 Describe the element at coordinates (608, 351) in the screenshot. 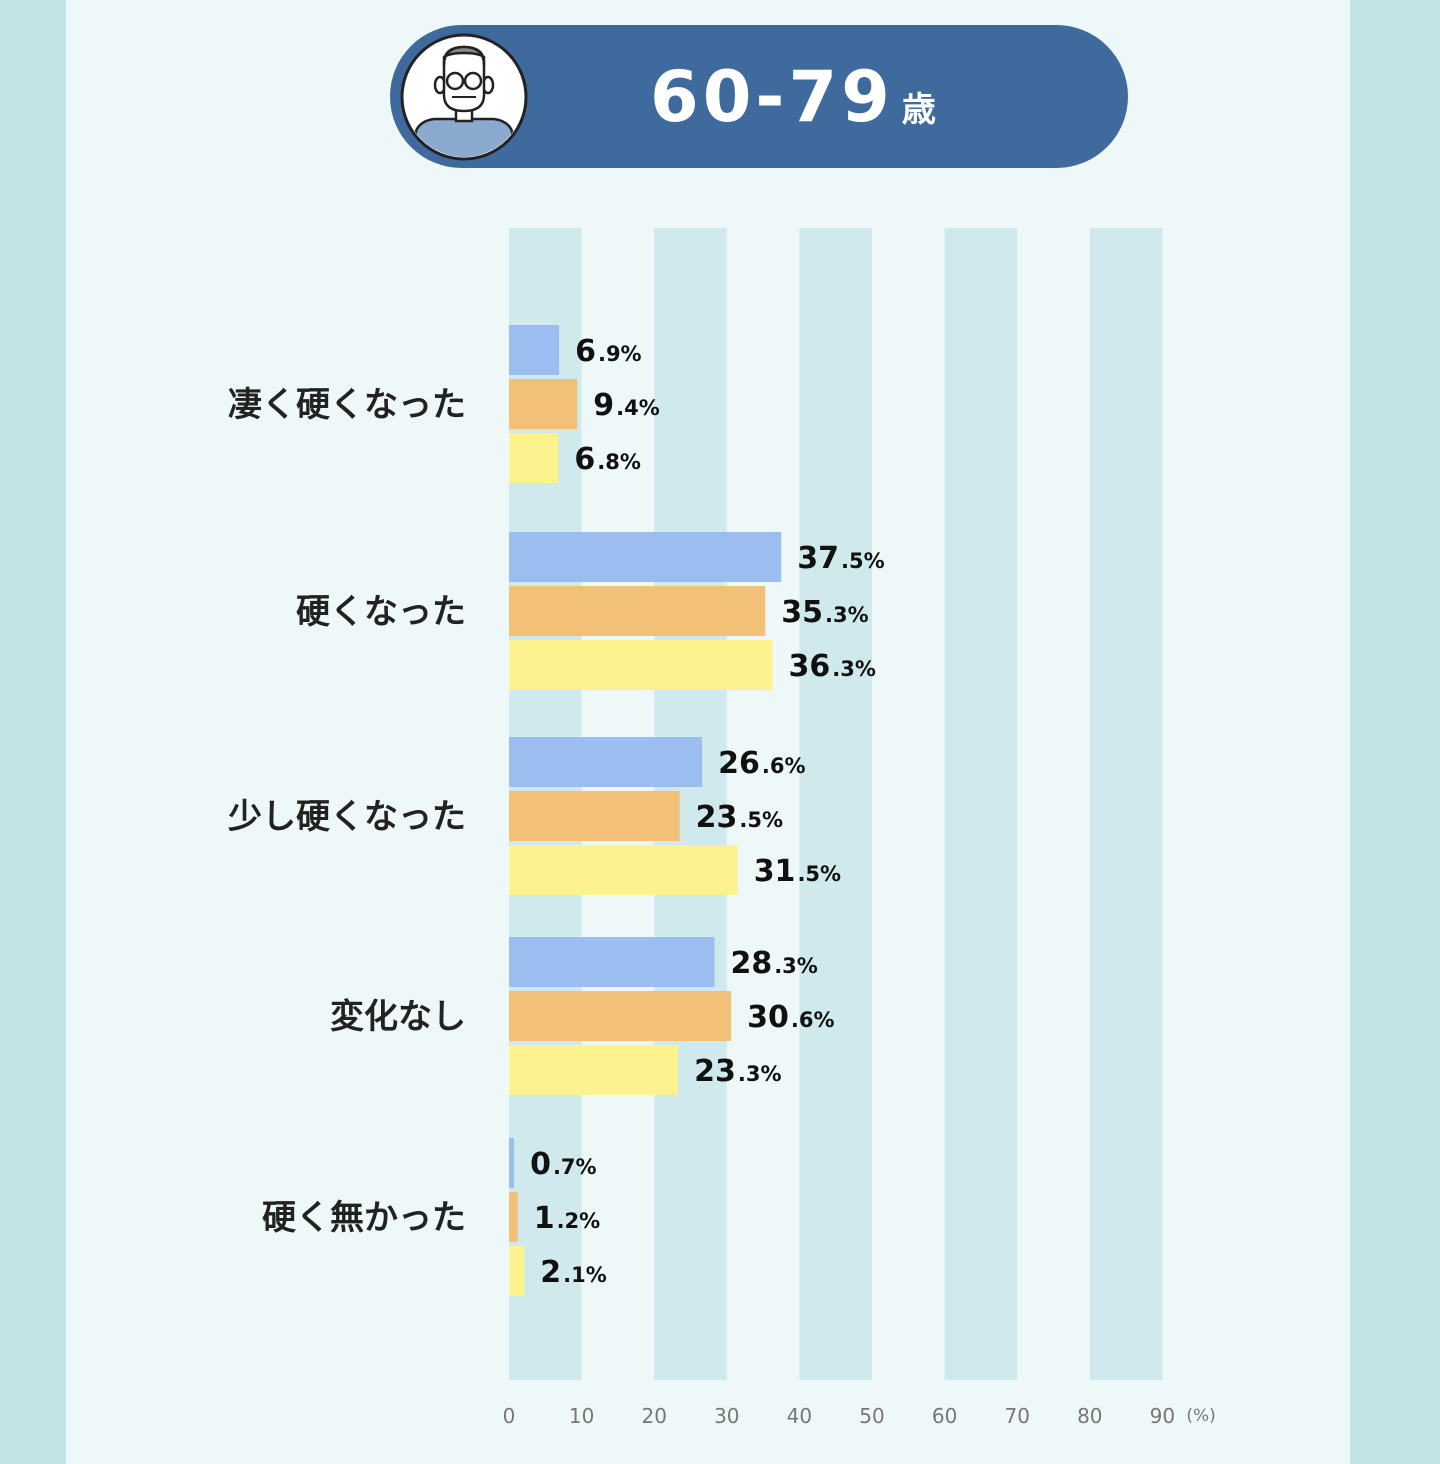

I see `value-label: 6.9%` at that location.